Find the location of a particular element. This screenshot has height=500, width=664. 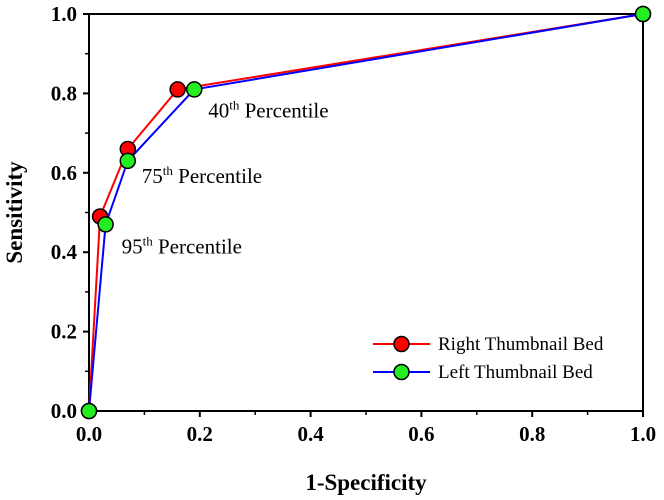

percentile-annotation: 75th Percentile is located at coordinates (202, 175).